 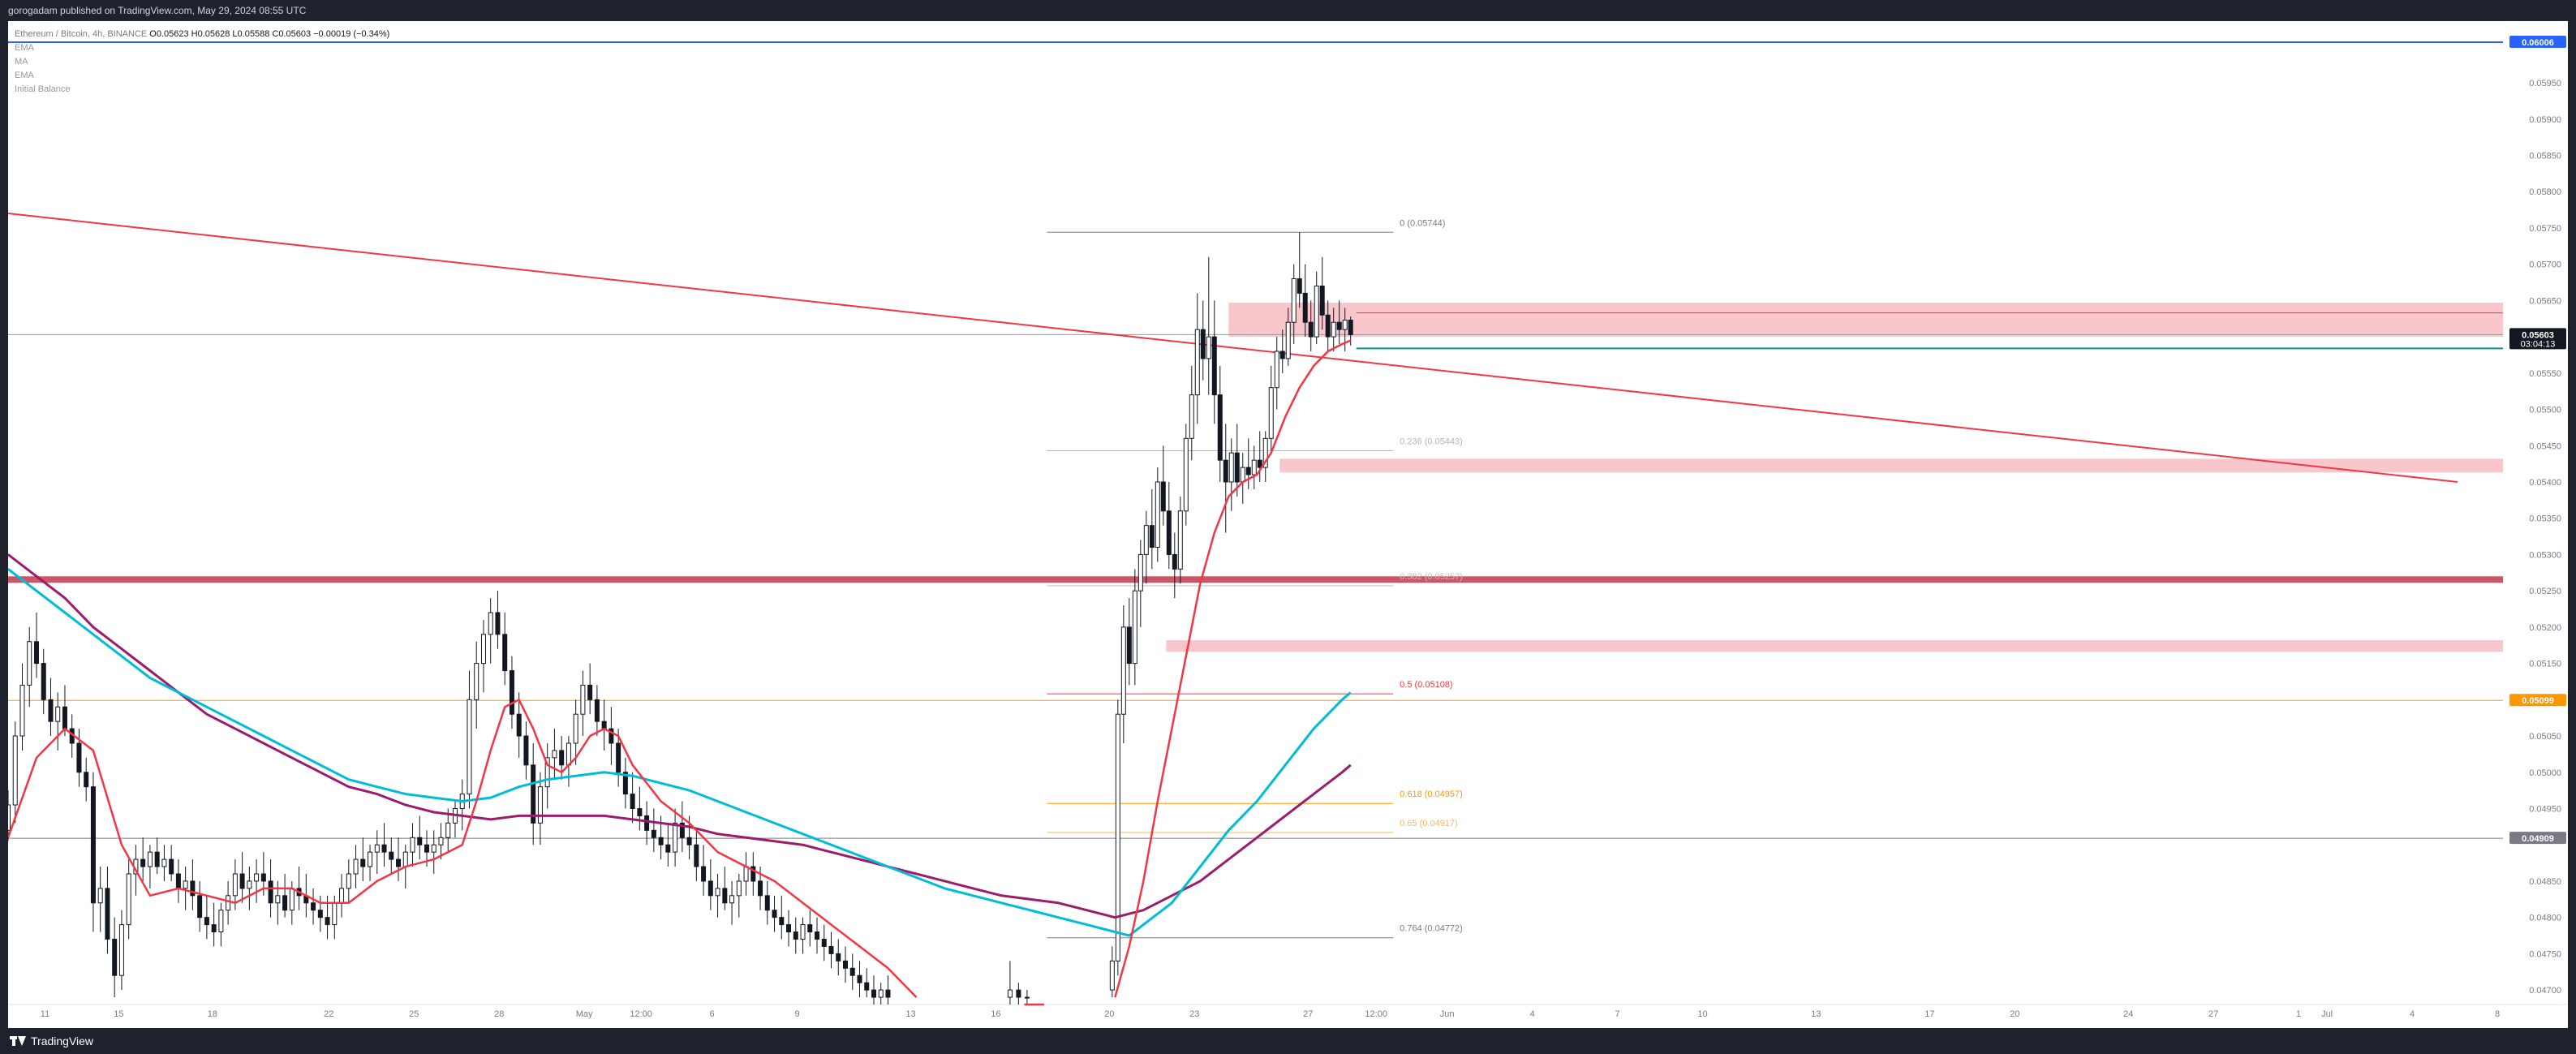 I want to click on indicator-ma: MA, so click(x=21, y=62).